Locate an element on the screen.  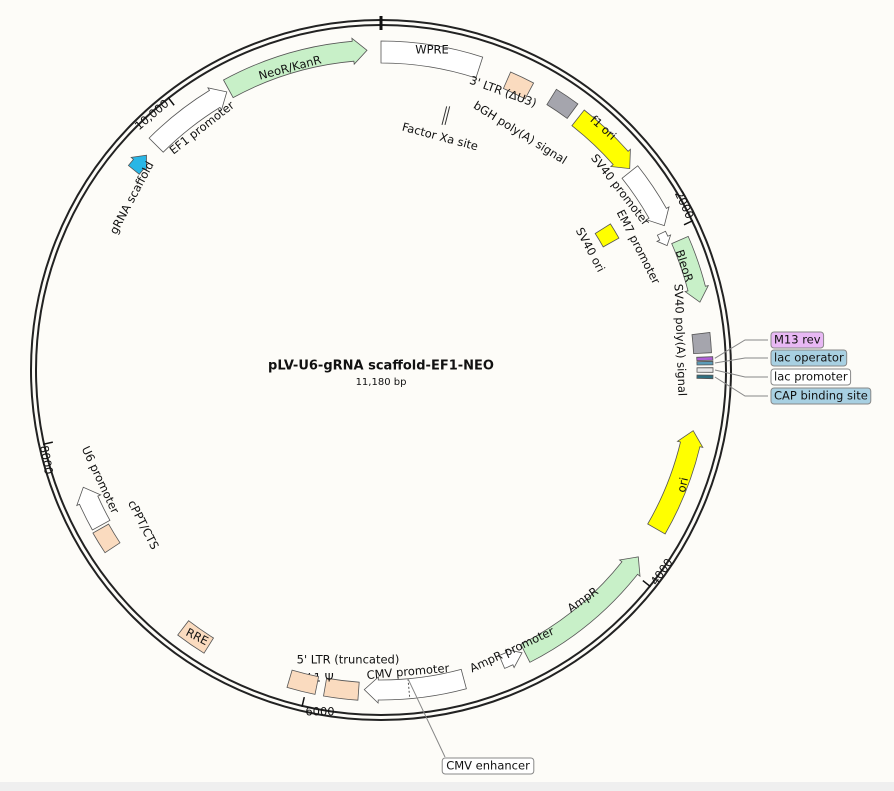
plasmid-title: pLV-U6-gRNA scaffold-EF1-NEO is located at coordinates (381, 366).